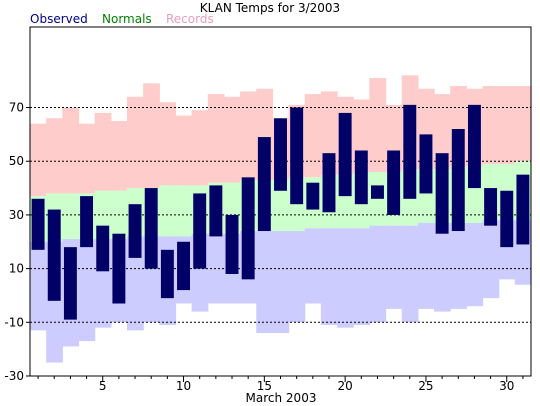  I want to click on y-tick-label: 70, so click(16, 108).